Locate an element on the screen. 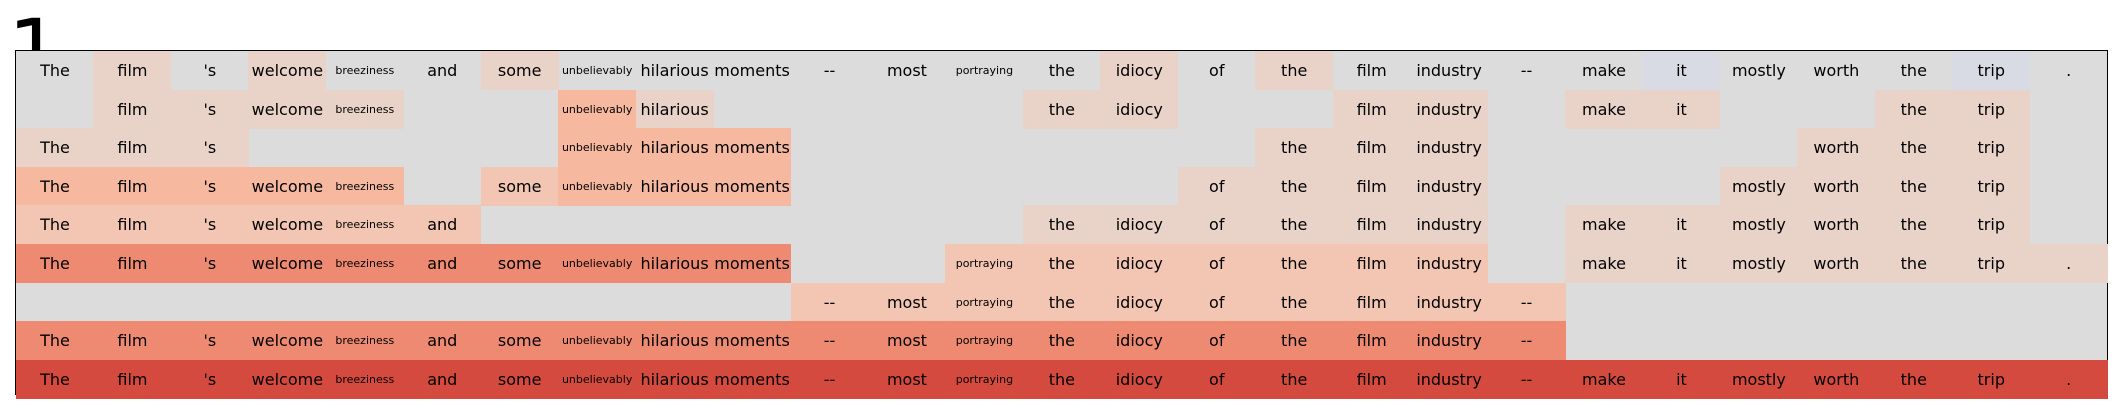 The image size is (2117, 412). token-cell: mostly is located at coordinates (1759, 70).